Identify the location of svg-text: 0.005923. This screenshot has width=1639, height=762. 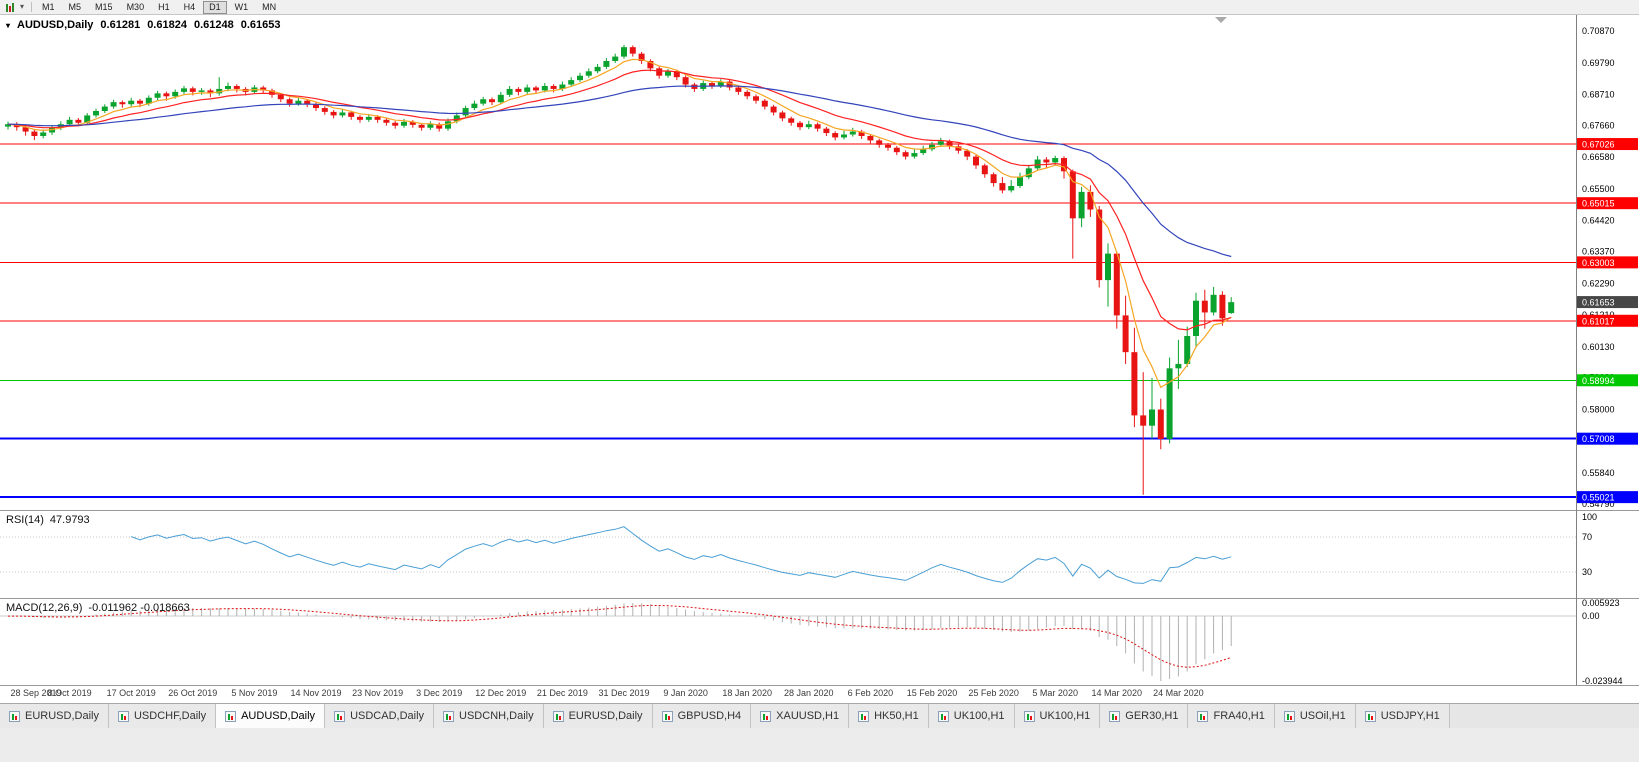
(1601, 603).